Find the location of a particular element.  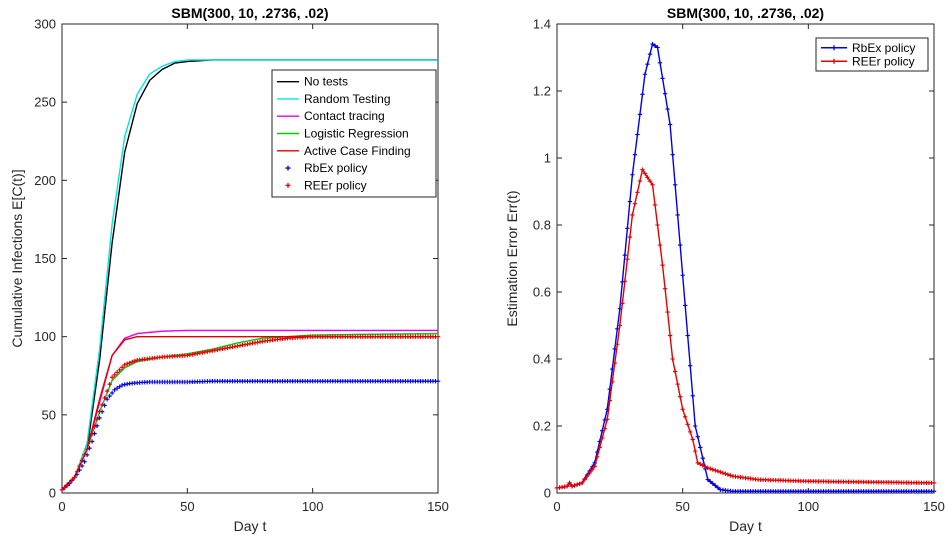

legend-label: REEr policy is located at coordinates (883, 61).